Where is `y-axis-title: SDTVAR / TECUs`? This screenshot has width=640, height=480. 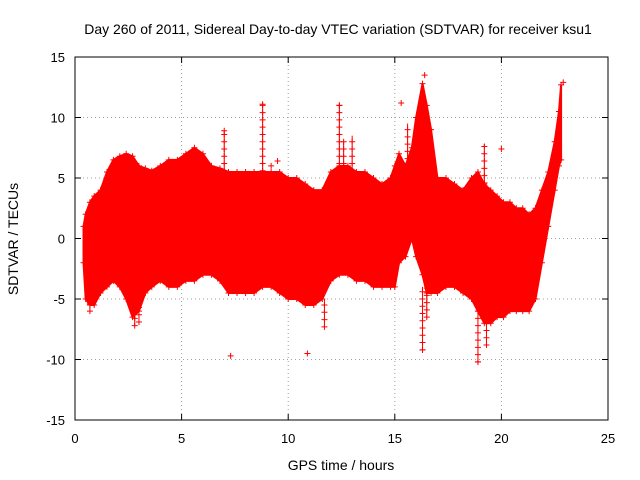
y-axis-title: SDTVAR / TECUs is located at coordinates (13, 239).